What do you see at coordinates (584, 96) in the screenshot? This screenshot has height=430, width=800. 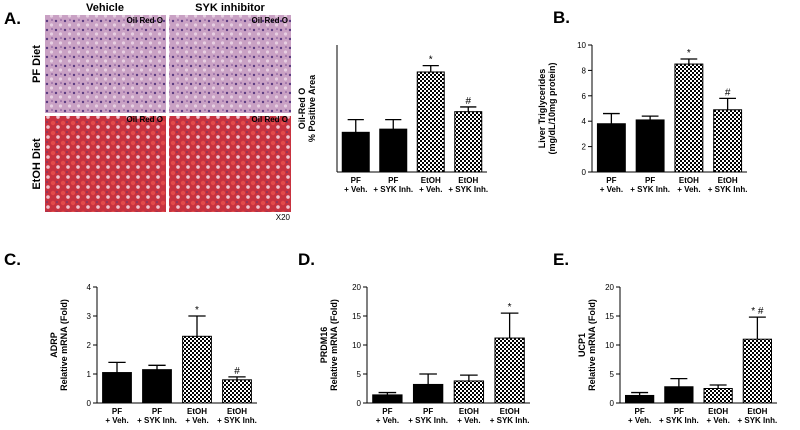 I see `y-tick-label: 6` at bounding box center [584, 96].